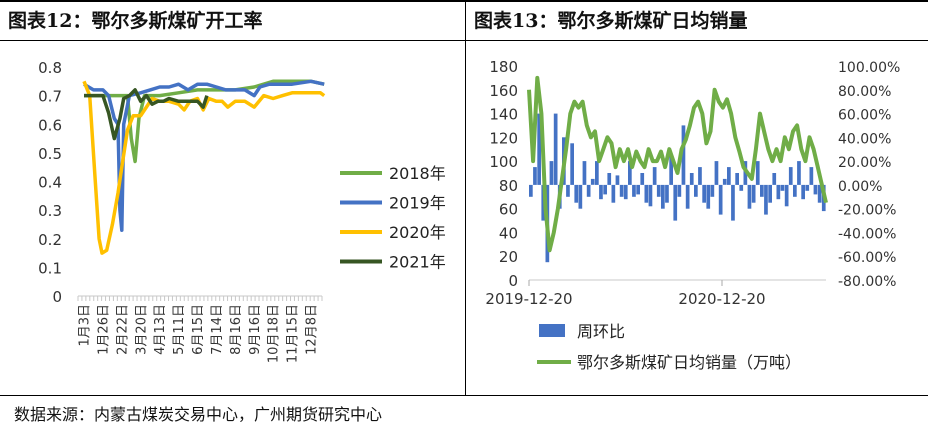  Describe the element at coordinates (417, 203) in the screenshot. I see `legend-label-2019年: 2019年` at that location.